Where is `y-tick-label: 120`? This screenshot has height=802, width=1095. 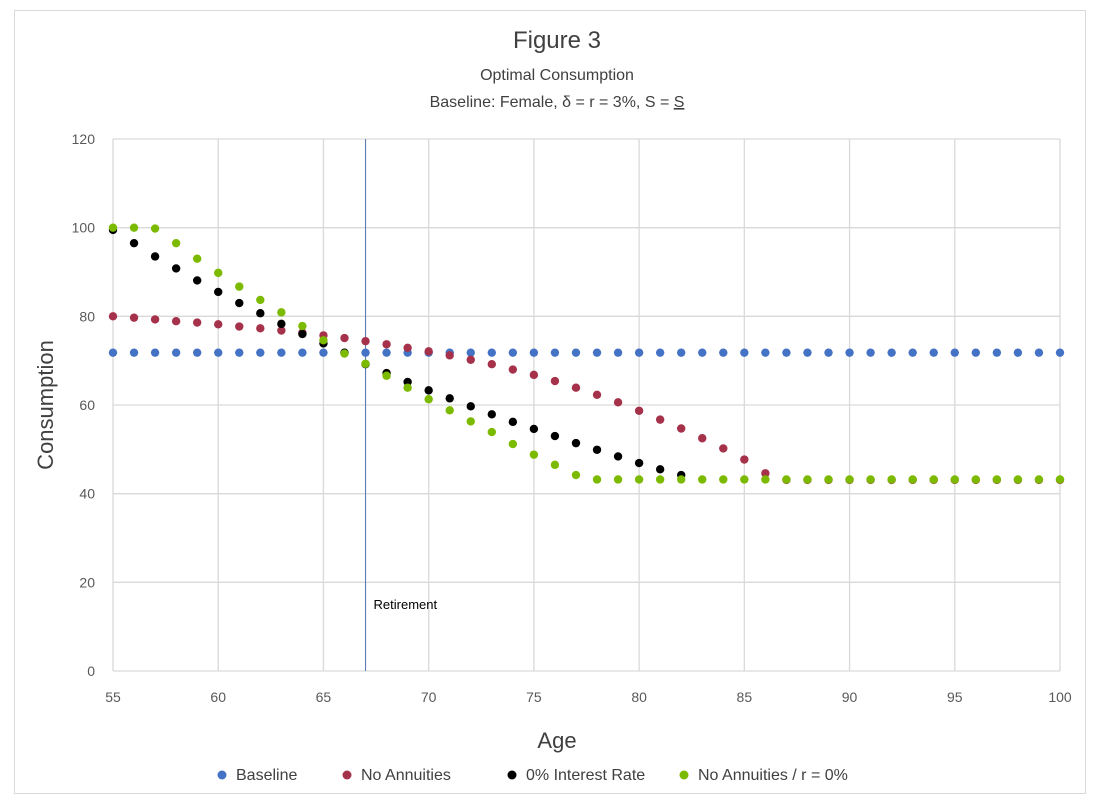
y-tick-label: 120 is located at coordinates (84, 139).